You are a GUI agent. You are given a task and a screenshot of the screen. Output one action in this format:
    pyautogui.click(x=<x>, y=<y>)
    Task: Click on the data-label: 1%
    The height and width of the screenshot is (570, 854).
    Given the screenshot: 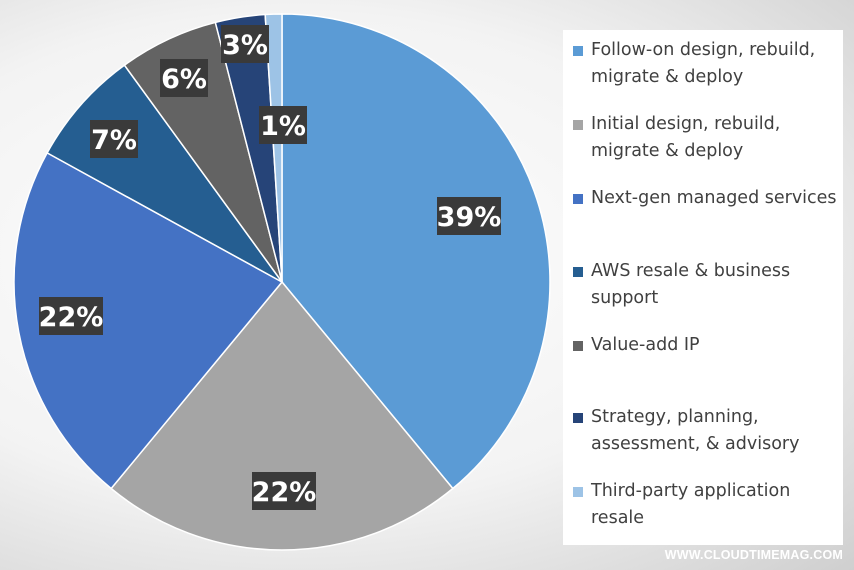 What is the action you would take?
    pyautogui.click(x=283, y=125)
    